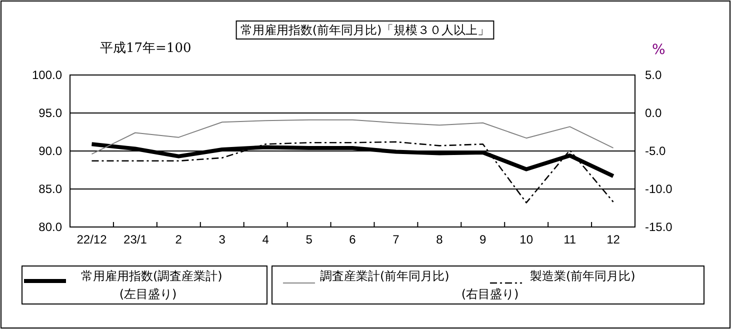 The height and width of the screenshot is (329, 731). What do you see at coordinates (653, 113) in the screenshot?
I see `y2-tick-label: 0.0` at bounding box center [653, 113].